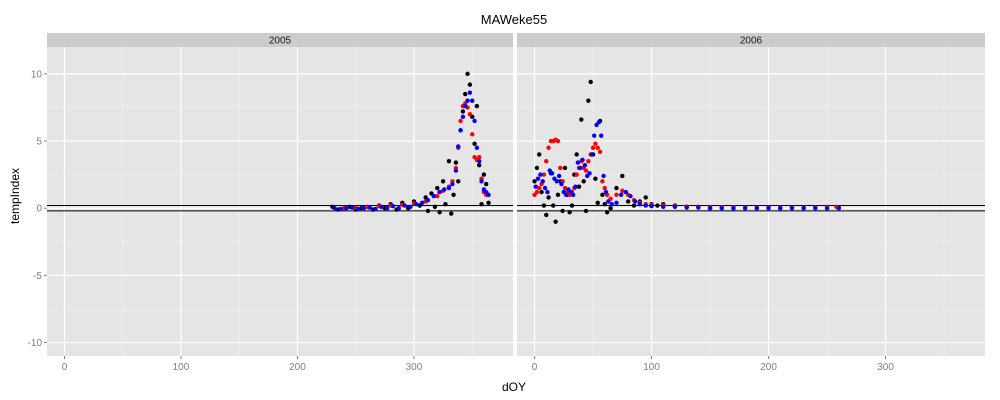  What do you see at coordinates (751, 41) in the screenshot?
I see `facet-strip-label: 2006` at bounding box center [751, 41].